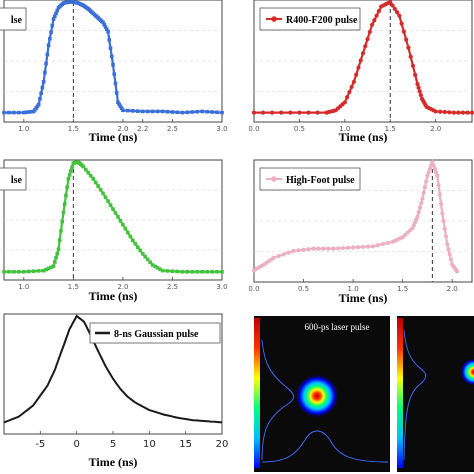 The image size is (474, 474). I want to click on colorbar, so click(257, 393).